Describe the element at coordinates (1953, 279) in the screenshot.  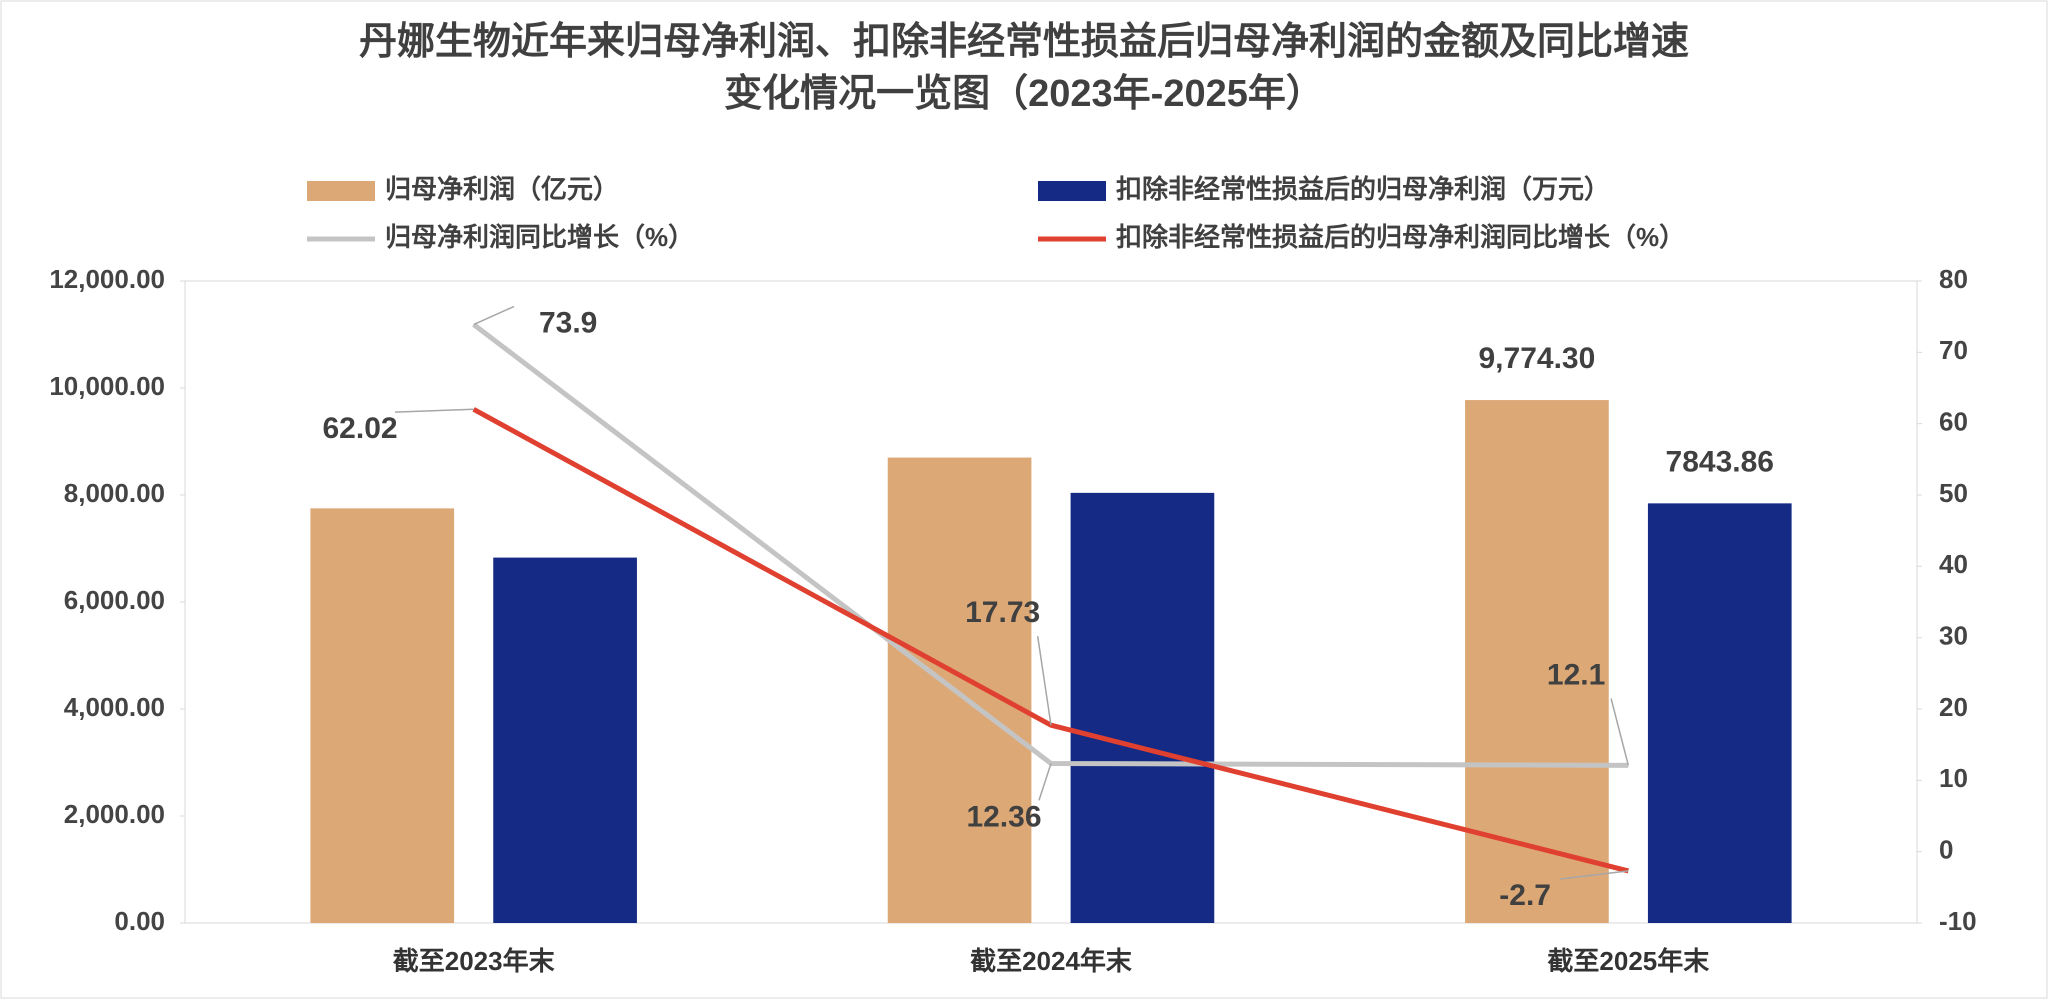
I see `y2-tick-label: 80` at that location.